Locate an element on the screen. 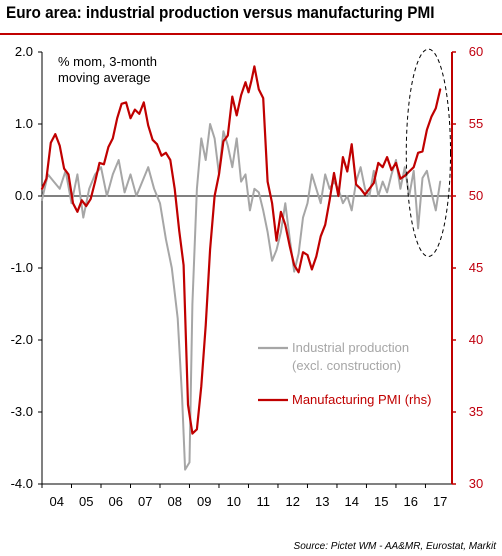 This screenshot has width=502, height=556. right-tick-label: 30 is located at coordinates (476, 483).